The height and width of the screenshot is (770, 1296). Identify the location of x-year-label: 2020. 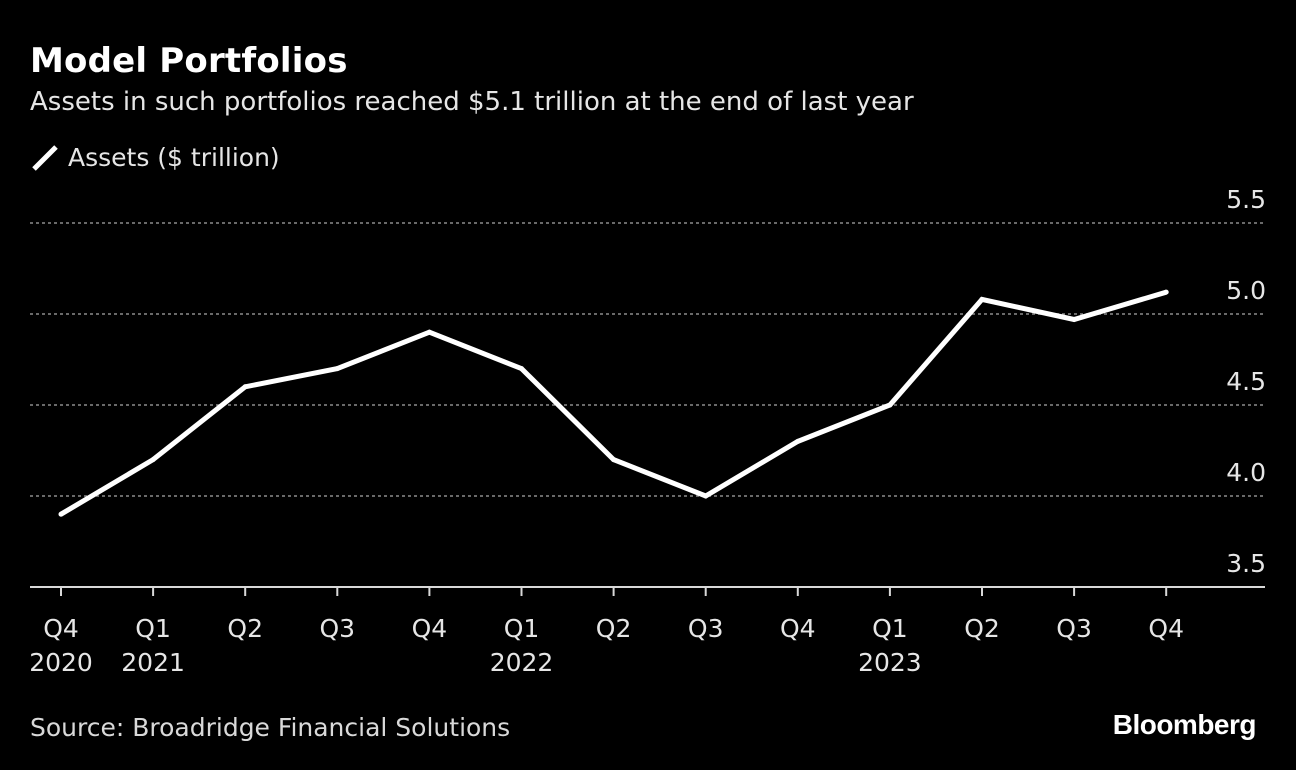
(61, 662).